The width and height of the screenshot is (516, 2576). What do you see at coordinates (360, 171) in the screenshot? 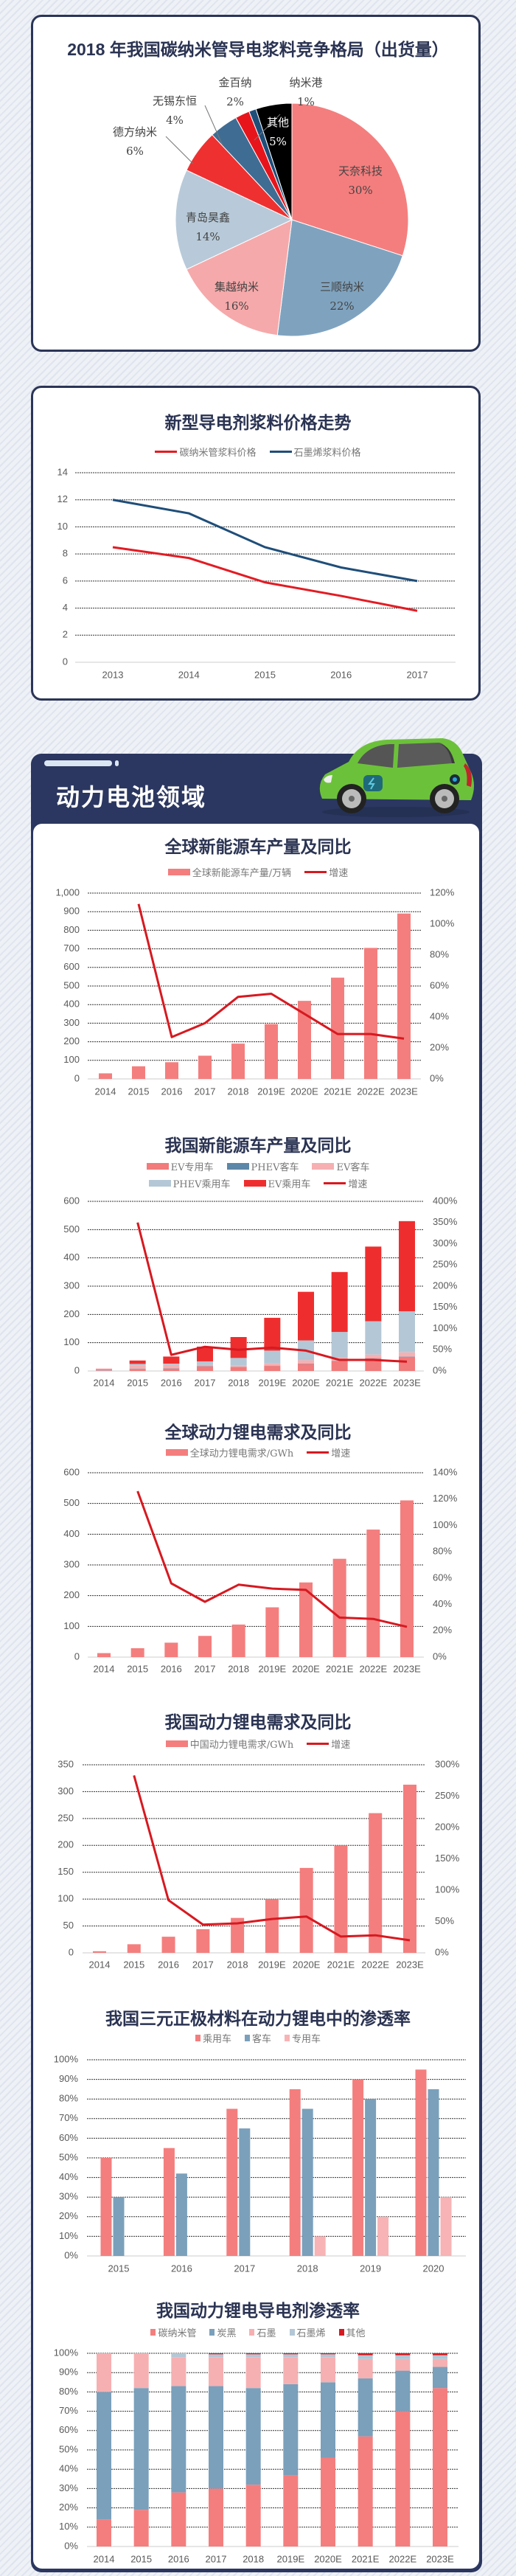
I see `pie-slice-label: 天奈科技` at bounding box center [360, 171].